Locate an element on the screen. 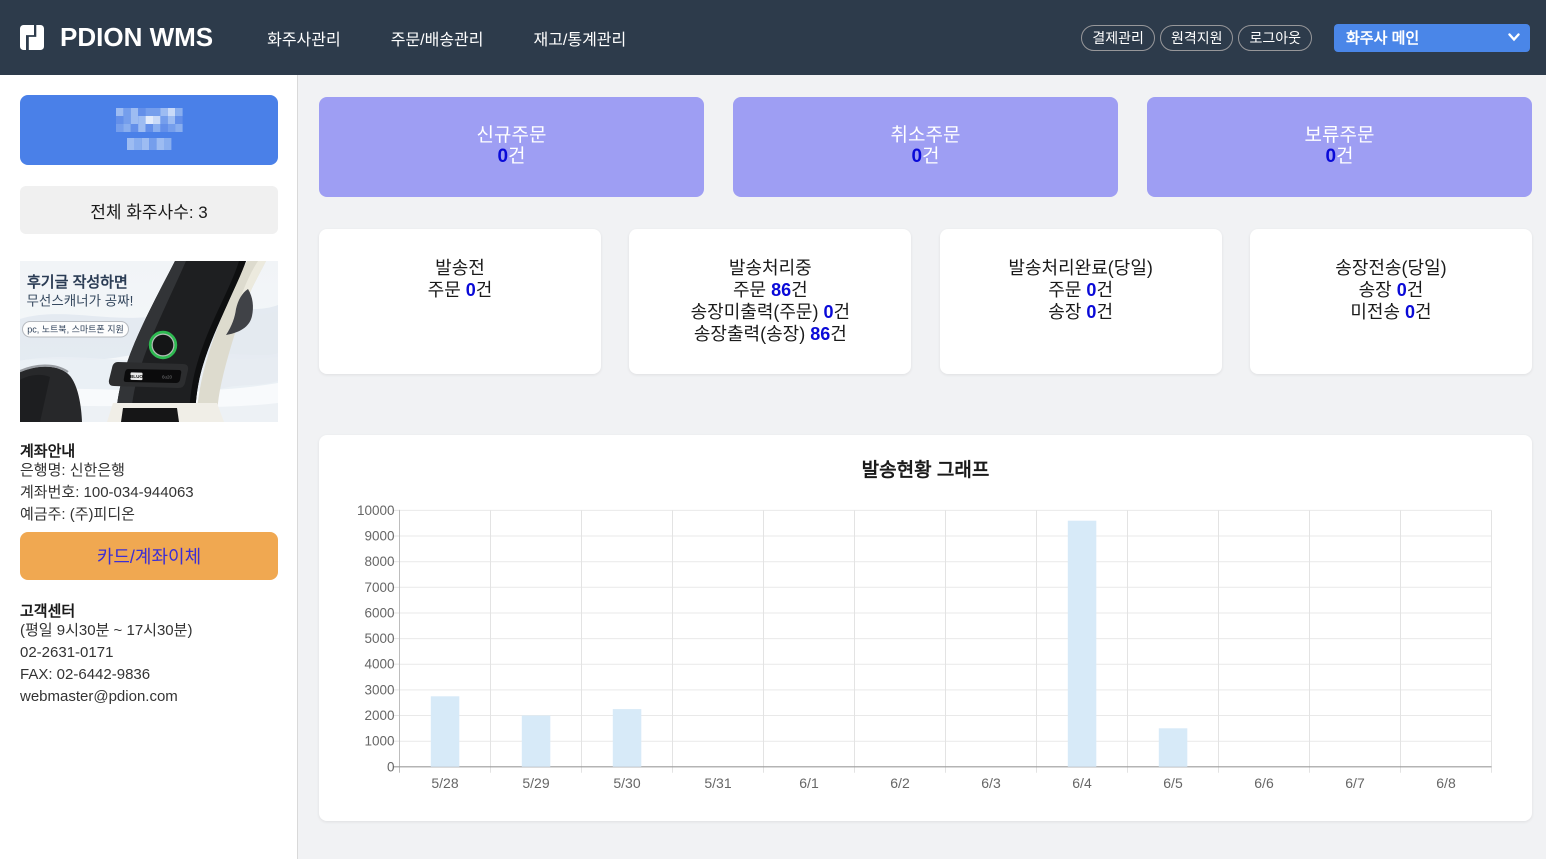  svg-text: 7000 is located at coordinates (379, 587).